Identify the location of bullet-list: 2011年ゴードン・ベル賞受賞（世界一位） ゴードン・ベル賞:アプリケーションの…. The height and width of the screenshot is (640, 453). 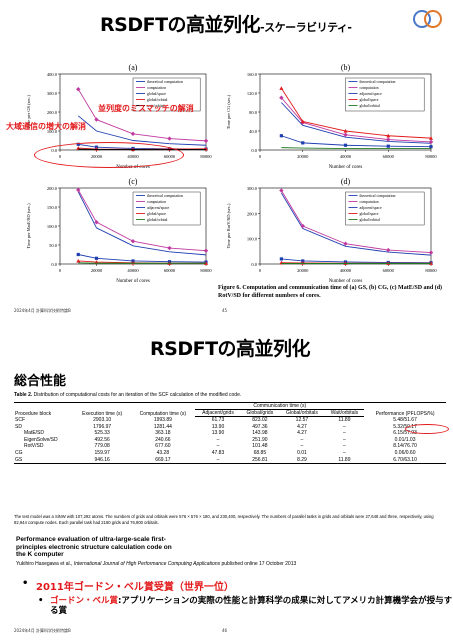
(237, 597).